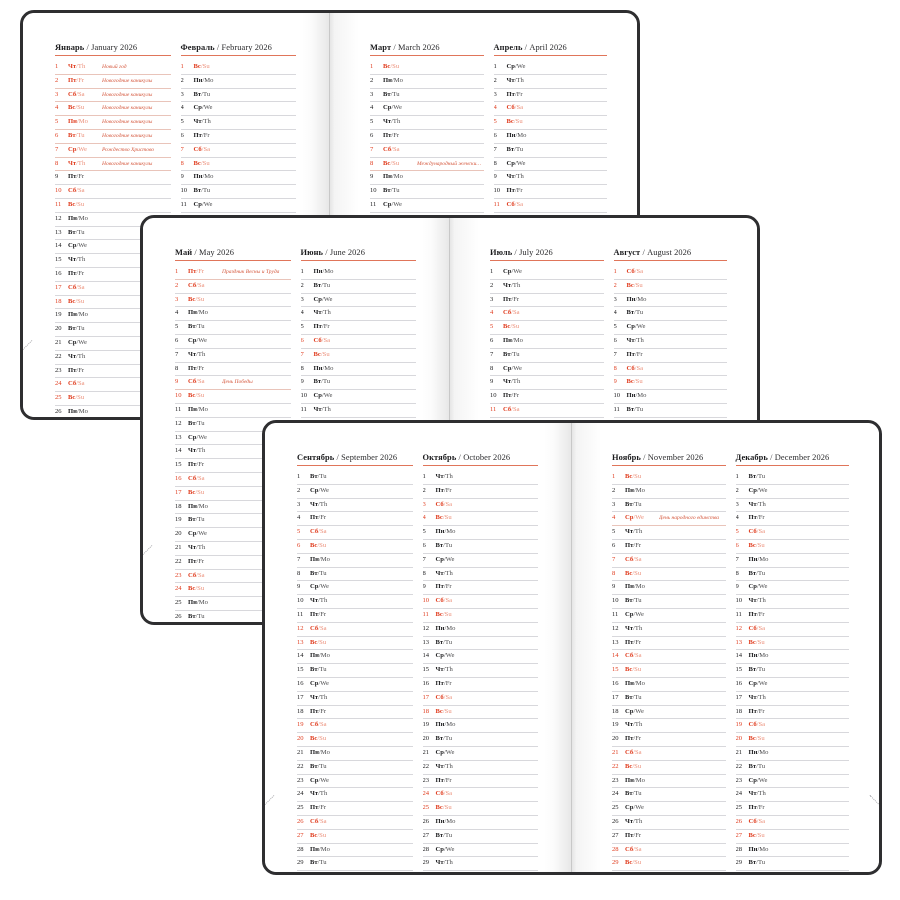  I want to click on day-row: 19 Пн/Mo, so click(113, 316).